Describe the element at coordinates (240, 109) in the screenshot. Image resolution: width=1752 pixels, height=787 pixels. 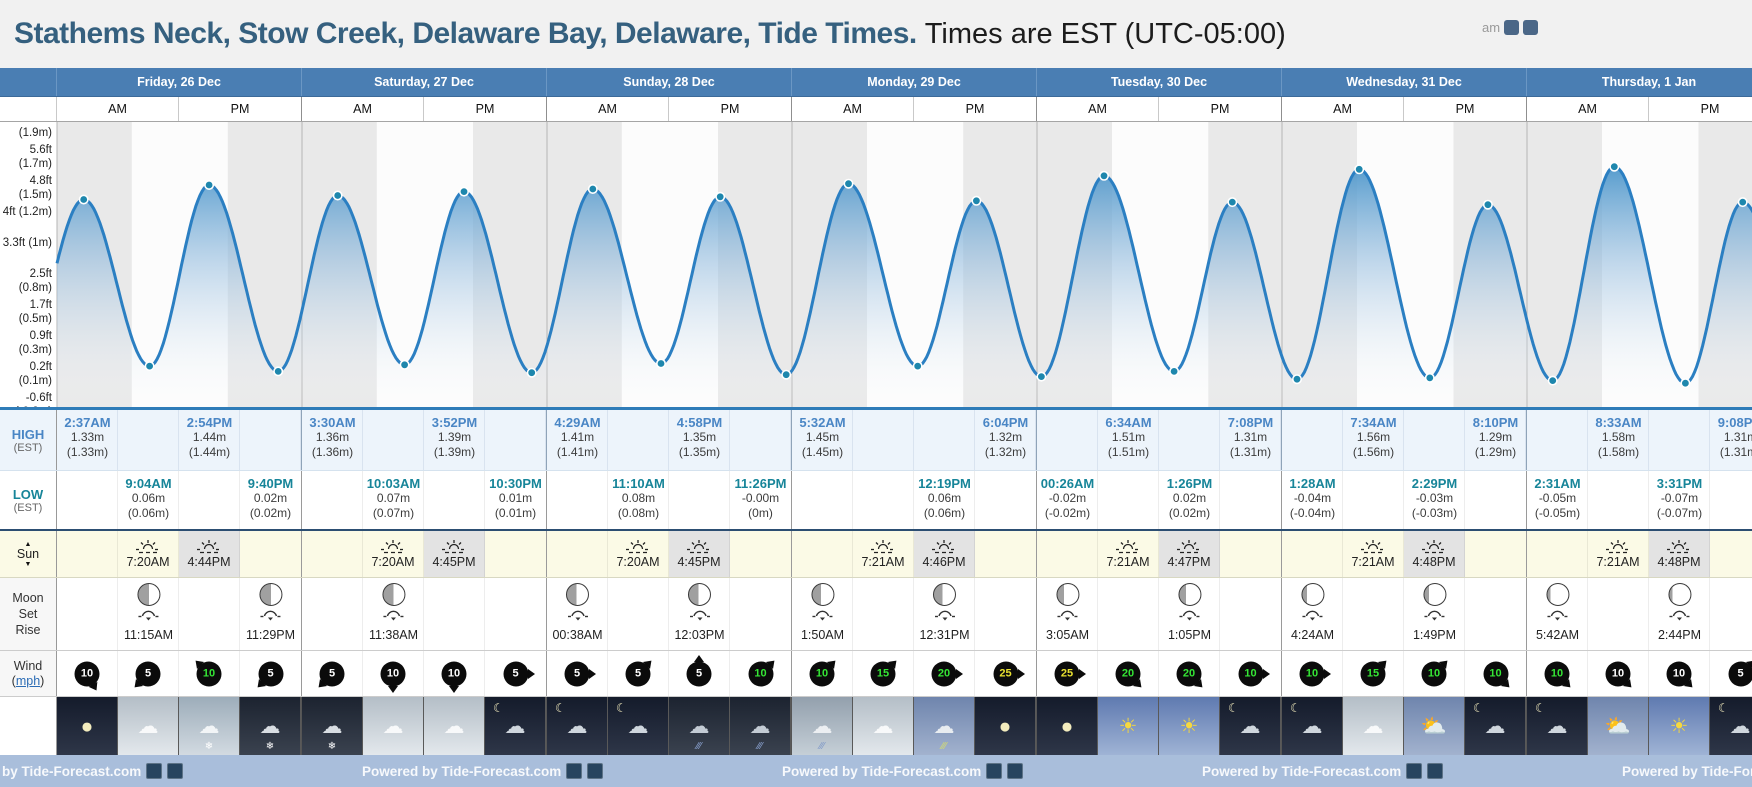
I see `pm-label: PM` at that location.